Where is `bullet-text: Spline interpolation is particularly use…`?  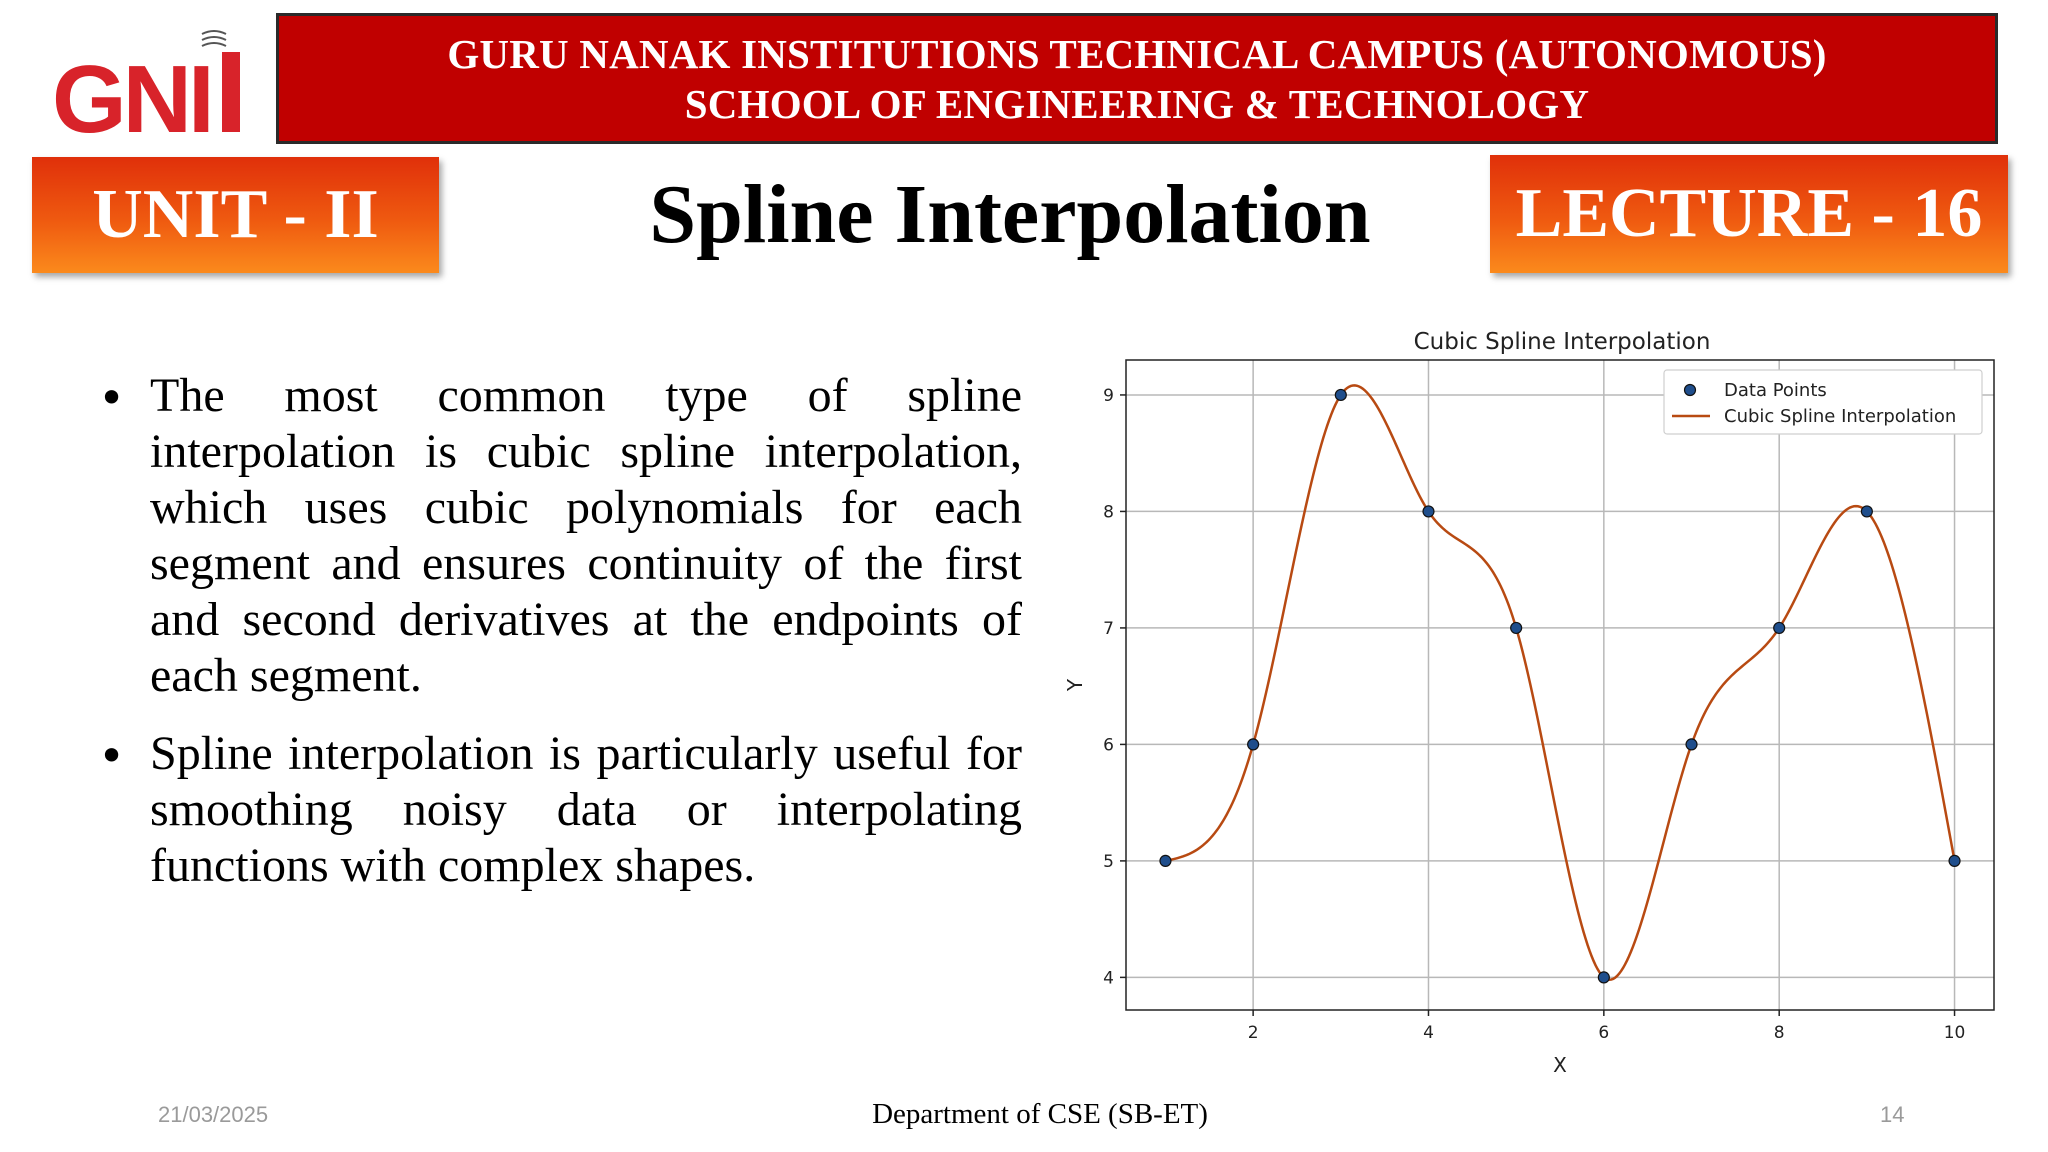
bullet-text: Spline interpolation is particularly use… is located at coordinates (586, 809).